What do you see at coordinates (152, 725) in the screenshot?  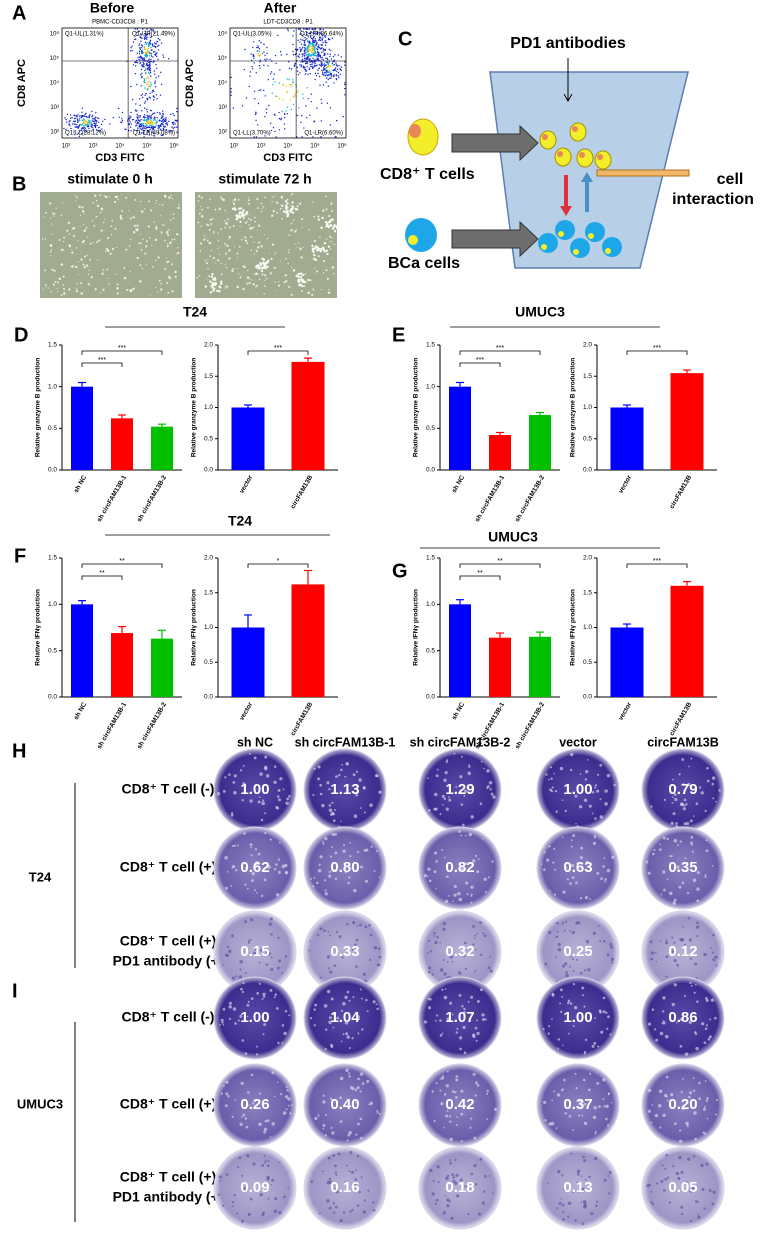 I see `x-tick-label: sh circFAM13B-2` at bounding box center [152, 725].